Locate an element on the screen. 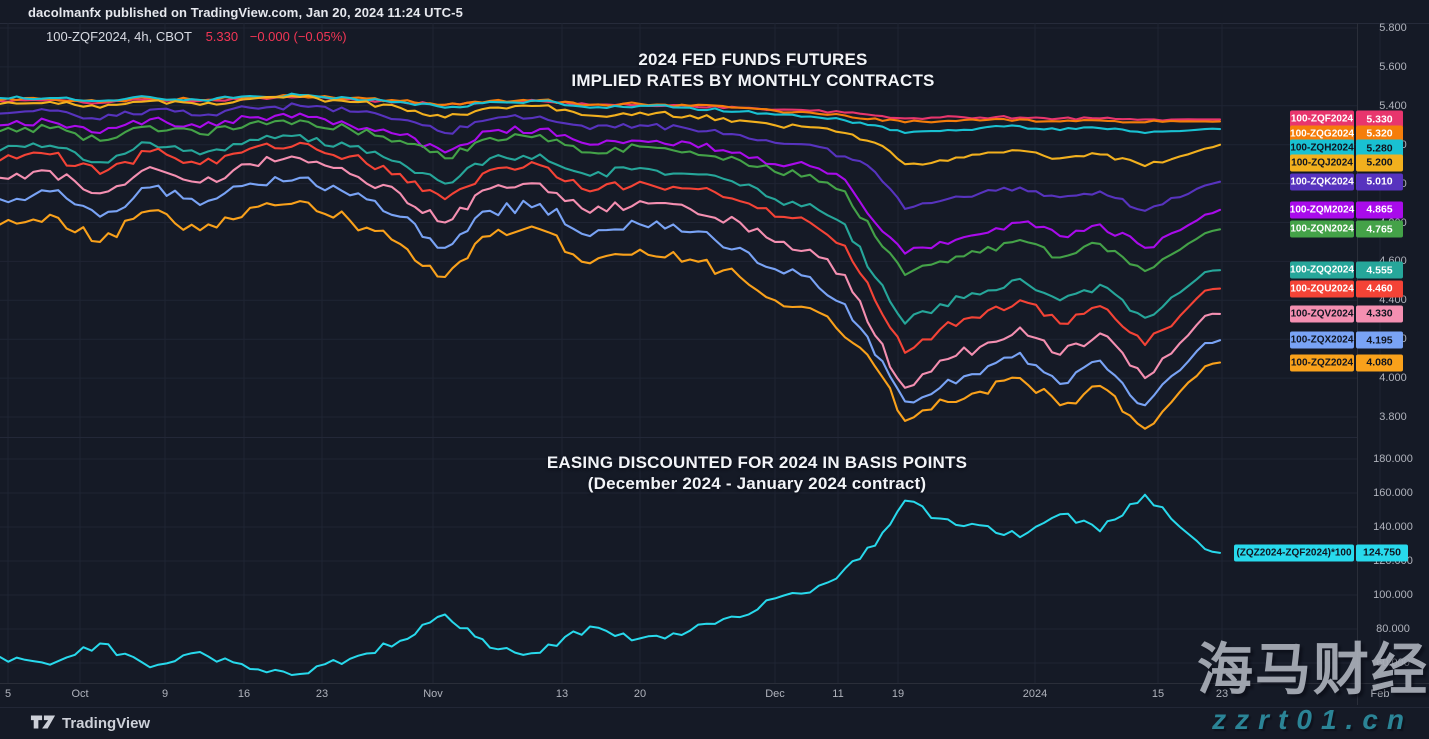 The height and width of the screenshot is (739, 1429). time-axis-separator is located at coordinates (714, 683).